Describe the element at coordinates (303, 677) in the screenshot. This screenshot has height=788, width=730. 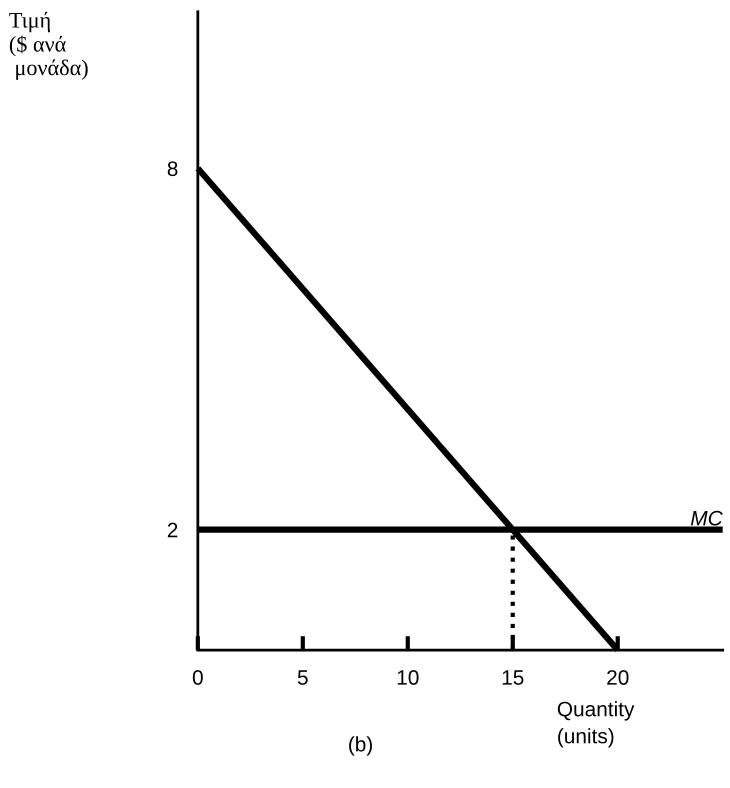
I see `x-tick-label: 5` at that location.